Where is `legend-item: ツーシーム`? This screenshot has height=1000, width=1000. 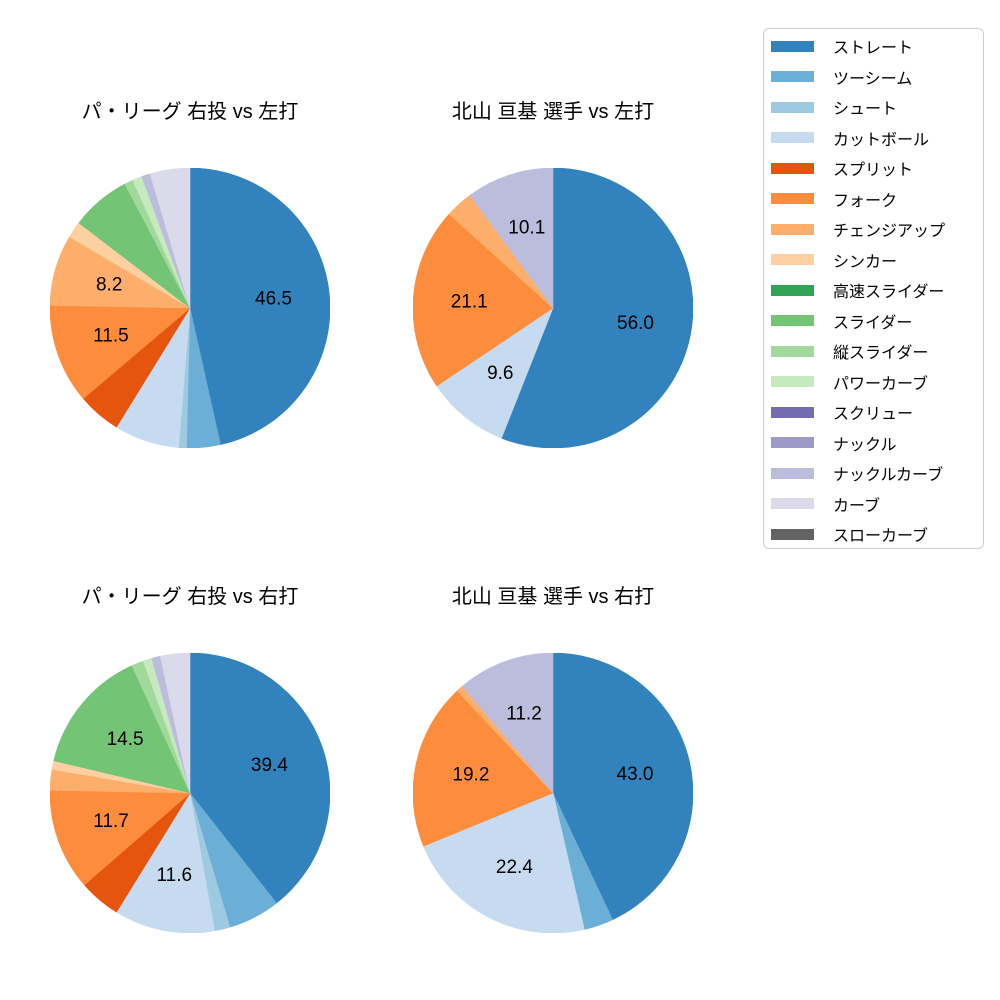
legend-item: ツーシーム is located at coordinates (877, 77).